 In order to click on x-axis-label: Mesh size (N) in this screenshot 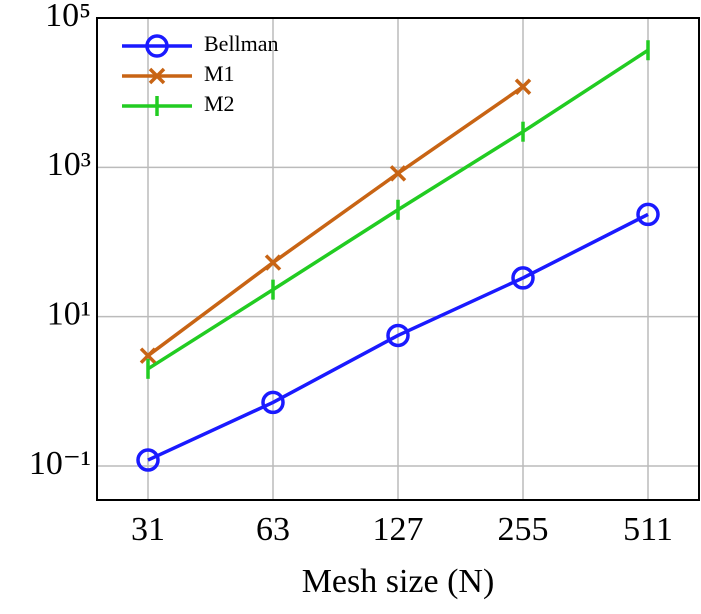, I will do `click(398, 581)`.